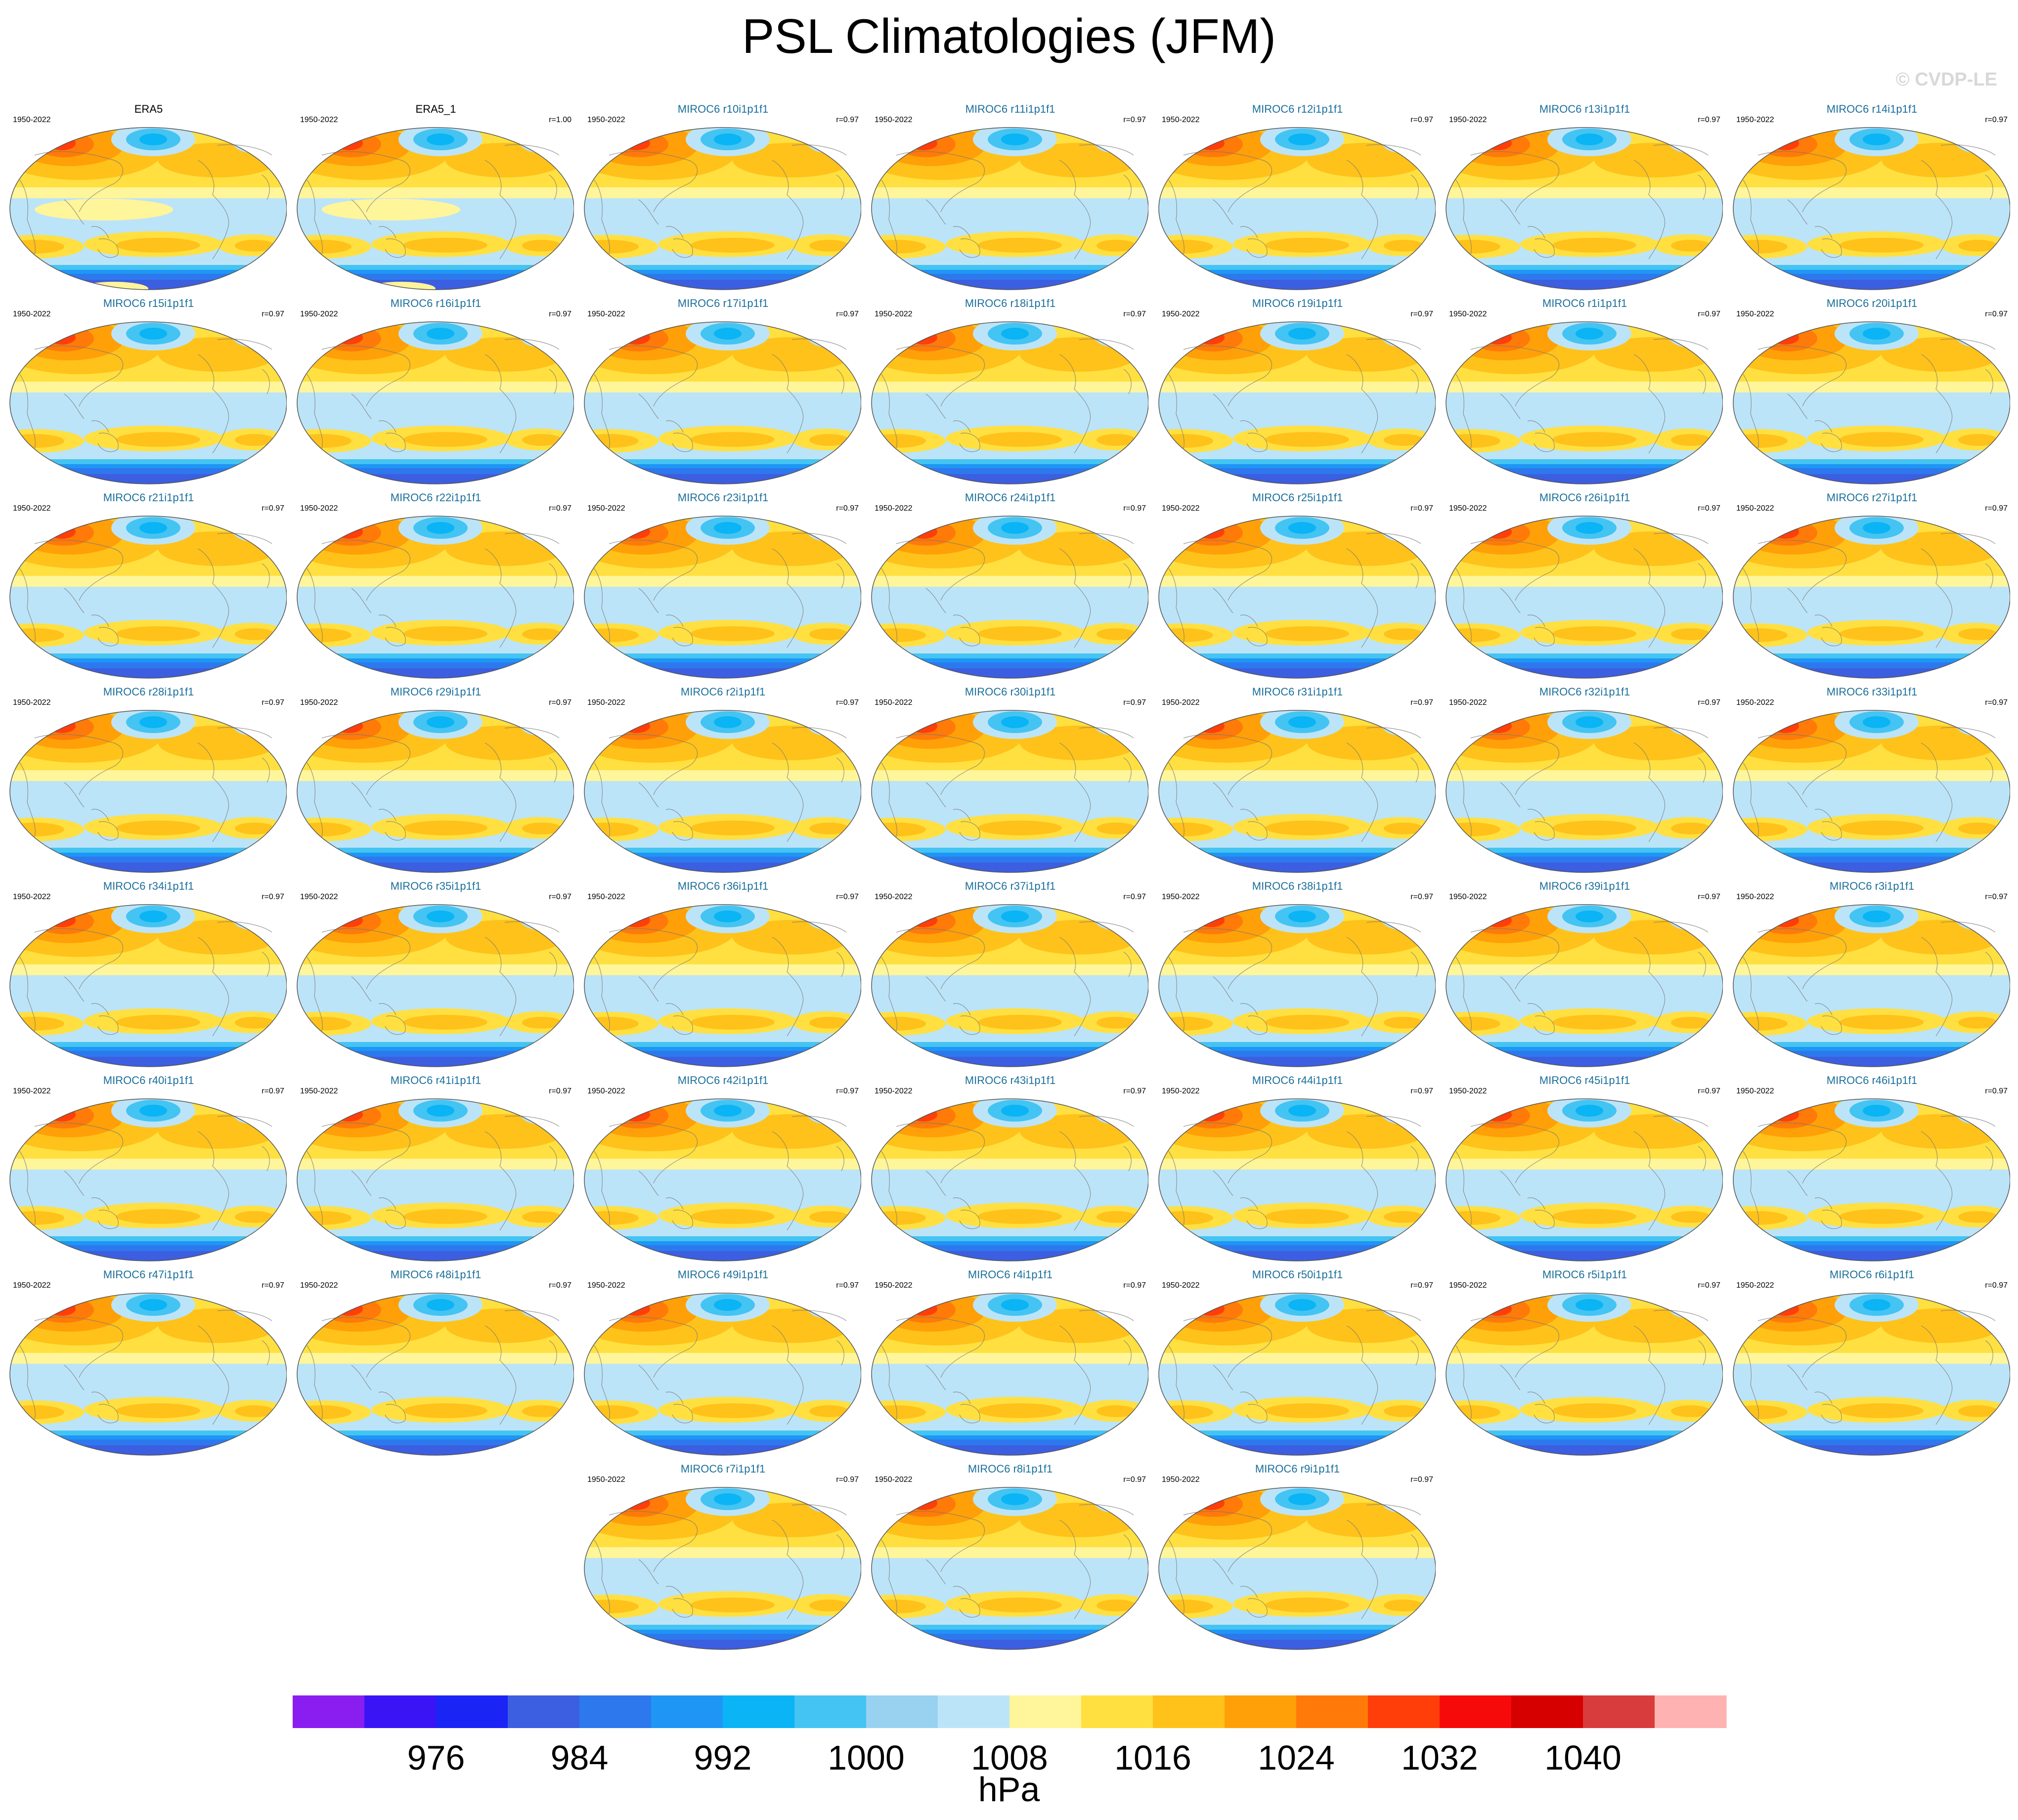 The image size is (2018, 1820). I want to click on panel-title: MIROC6 r29i1p1f1, so click(436, 692).